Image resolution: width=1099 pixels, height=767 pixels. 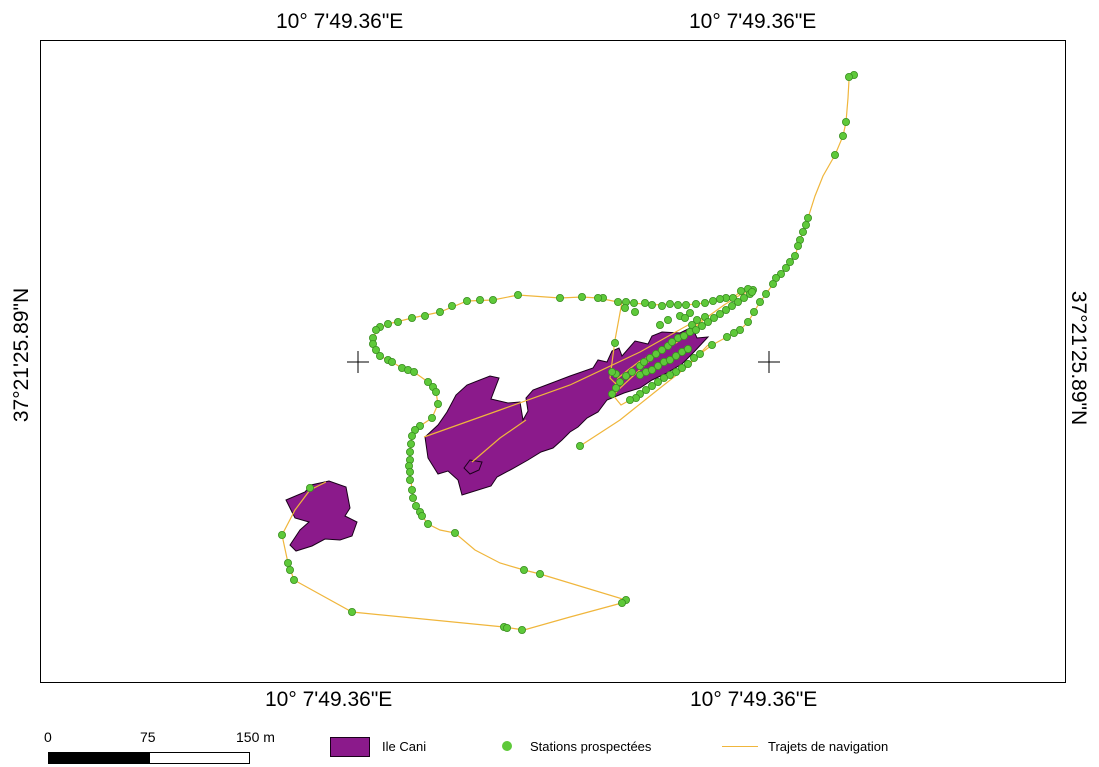 I want to click on navigation-track-branch-north, so click(x=616, y=345).